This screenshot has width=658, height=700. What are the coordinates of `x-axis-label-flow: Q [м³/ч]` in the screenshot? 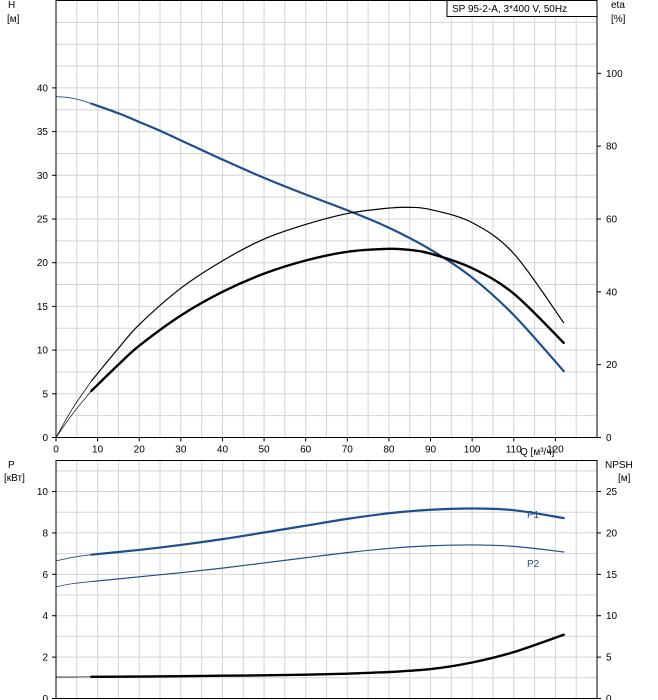 It's located at (537, 452).